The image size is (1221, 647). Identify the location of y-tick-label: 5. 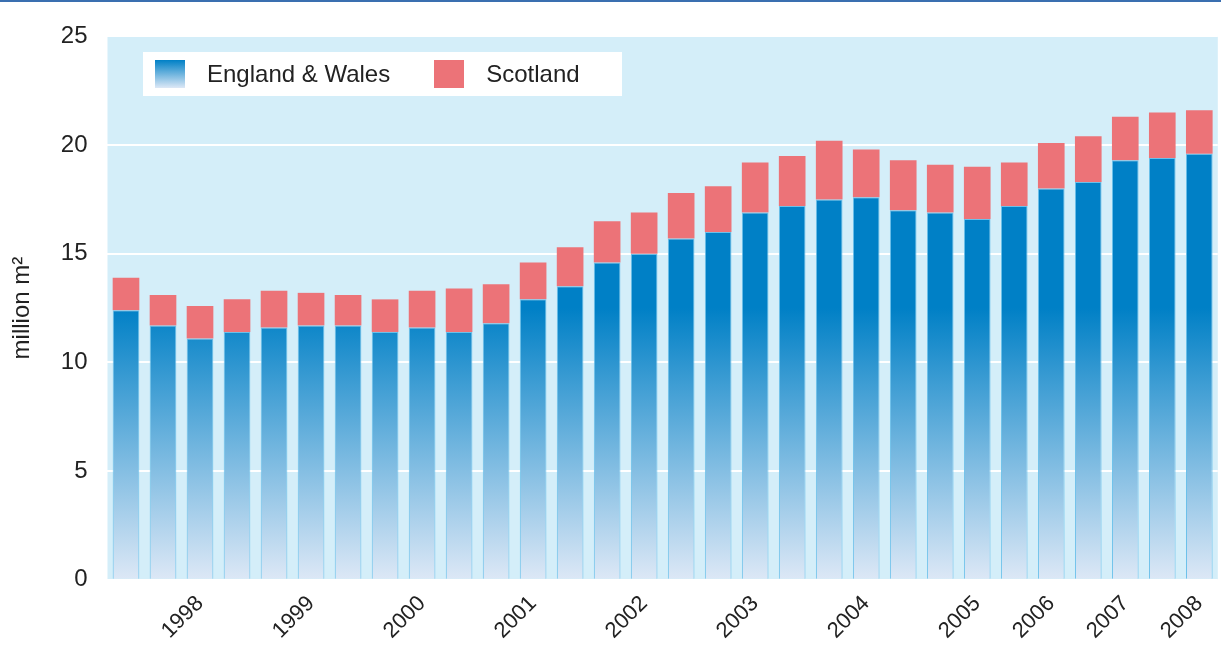
(81, 469).